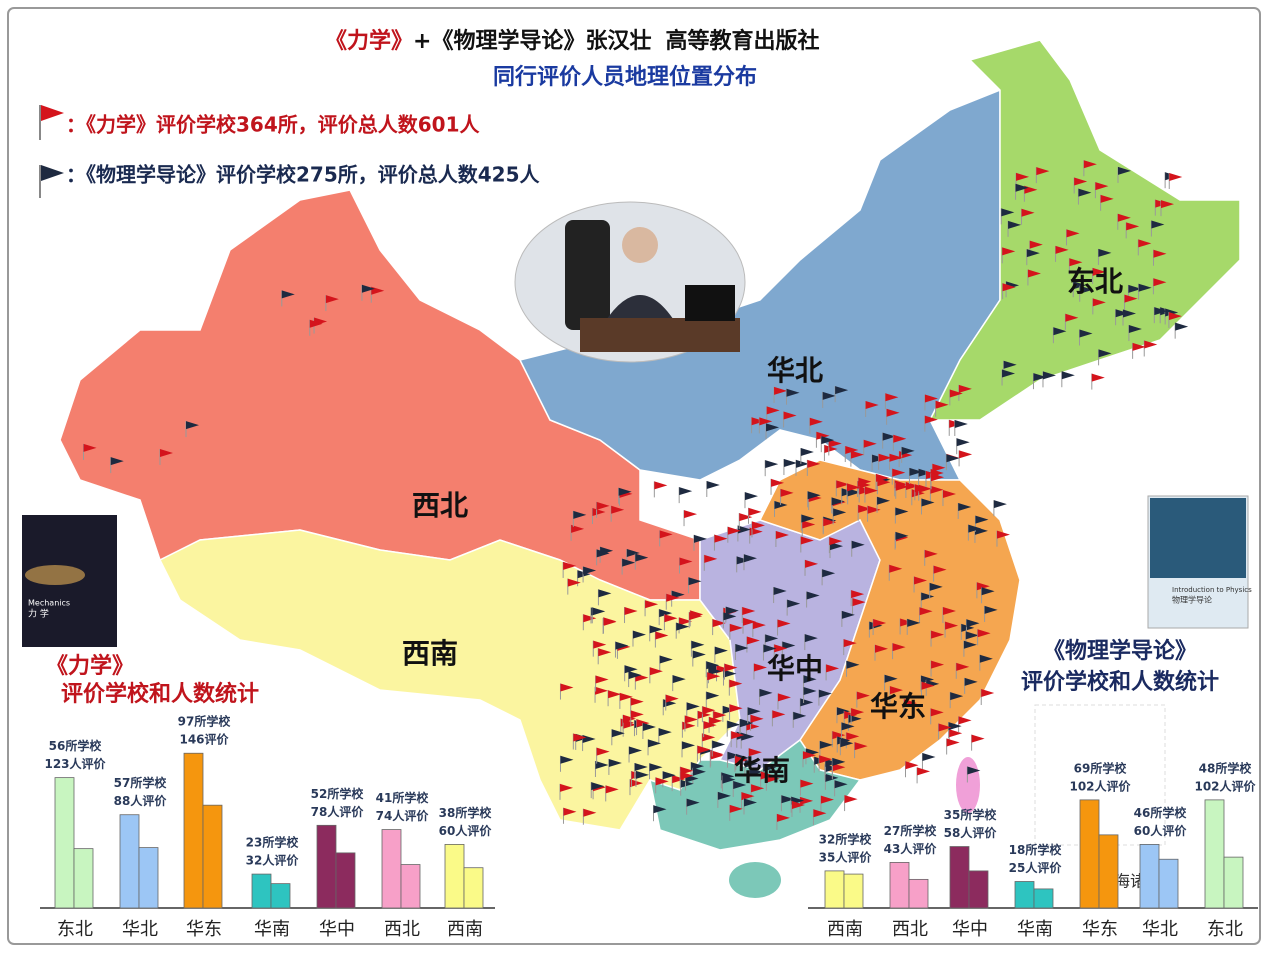 The width and height of the screenshot is (1269, 954). What do you see at coordinates (1161, 830) in the screenshot?
I see `data-label: 60人评价` at bounding box center [1161, 830].